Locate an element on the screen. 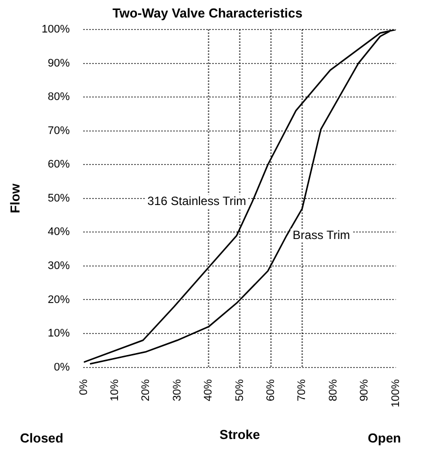  y-tick-label: 80% is located at coordinates (59, 97).